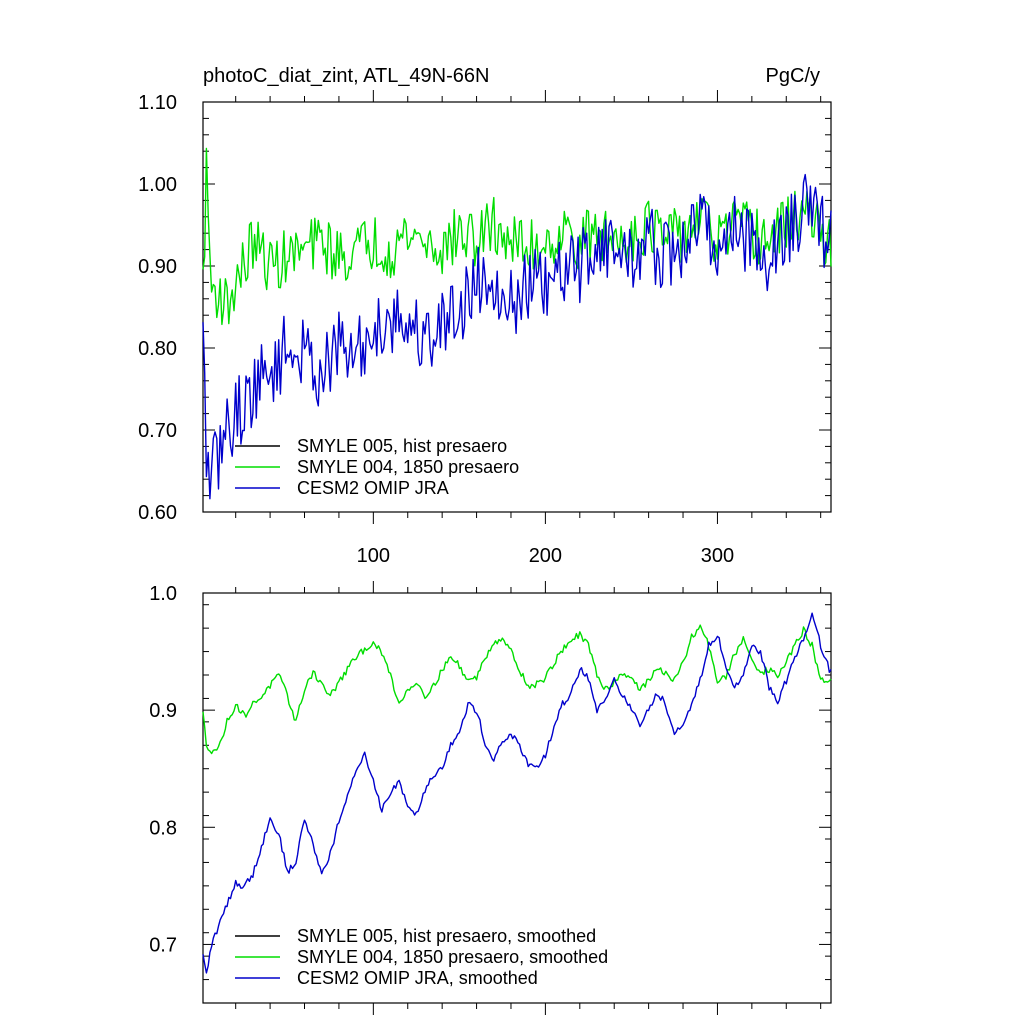 The height and width of the screenshot is (1024, 1024). What do you see at coordinates (163, 945) in the screenshot?
I see `y-tick-label: 0.7` at bounding box center [163, 945].